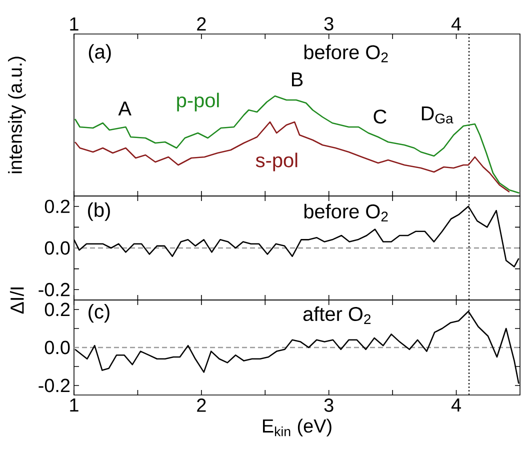 The width and height of the screenshot is (530, 453). I want to click on annotation: A, so click(125, 109).